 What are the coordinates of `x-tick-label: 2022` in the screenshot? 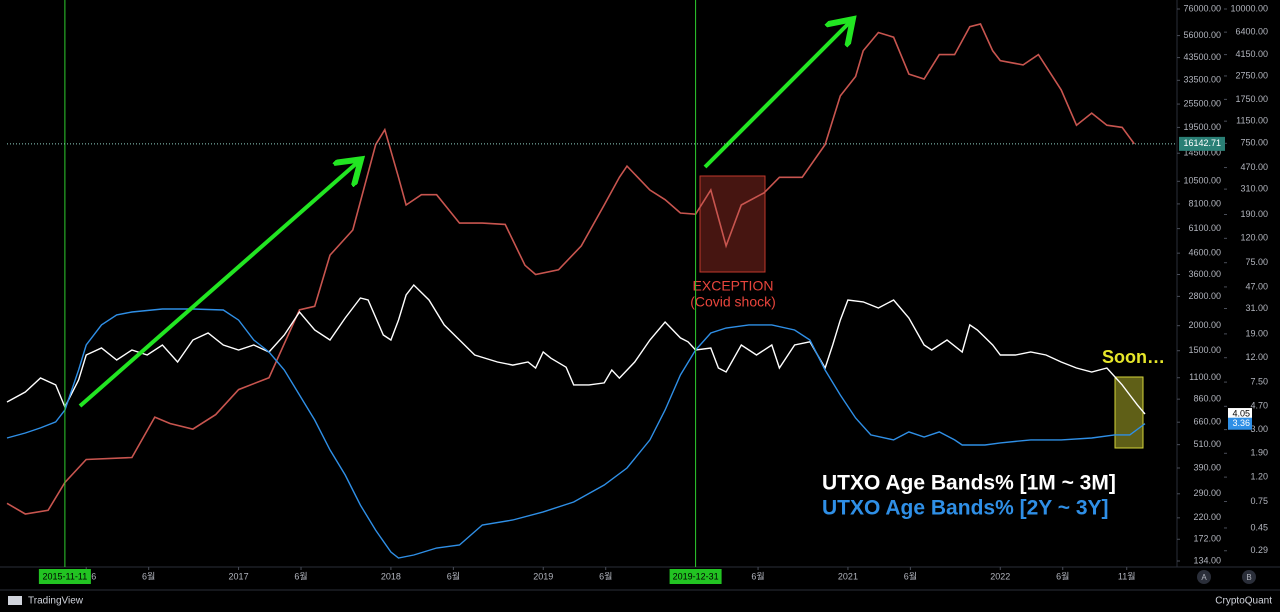 It's located at (1000, 576).